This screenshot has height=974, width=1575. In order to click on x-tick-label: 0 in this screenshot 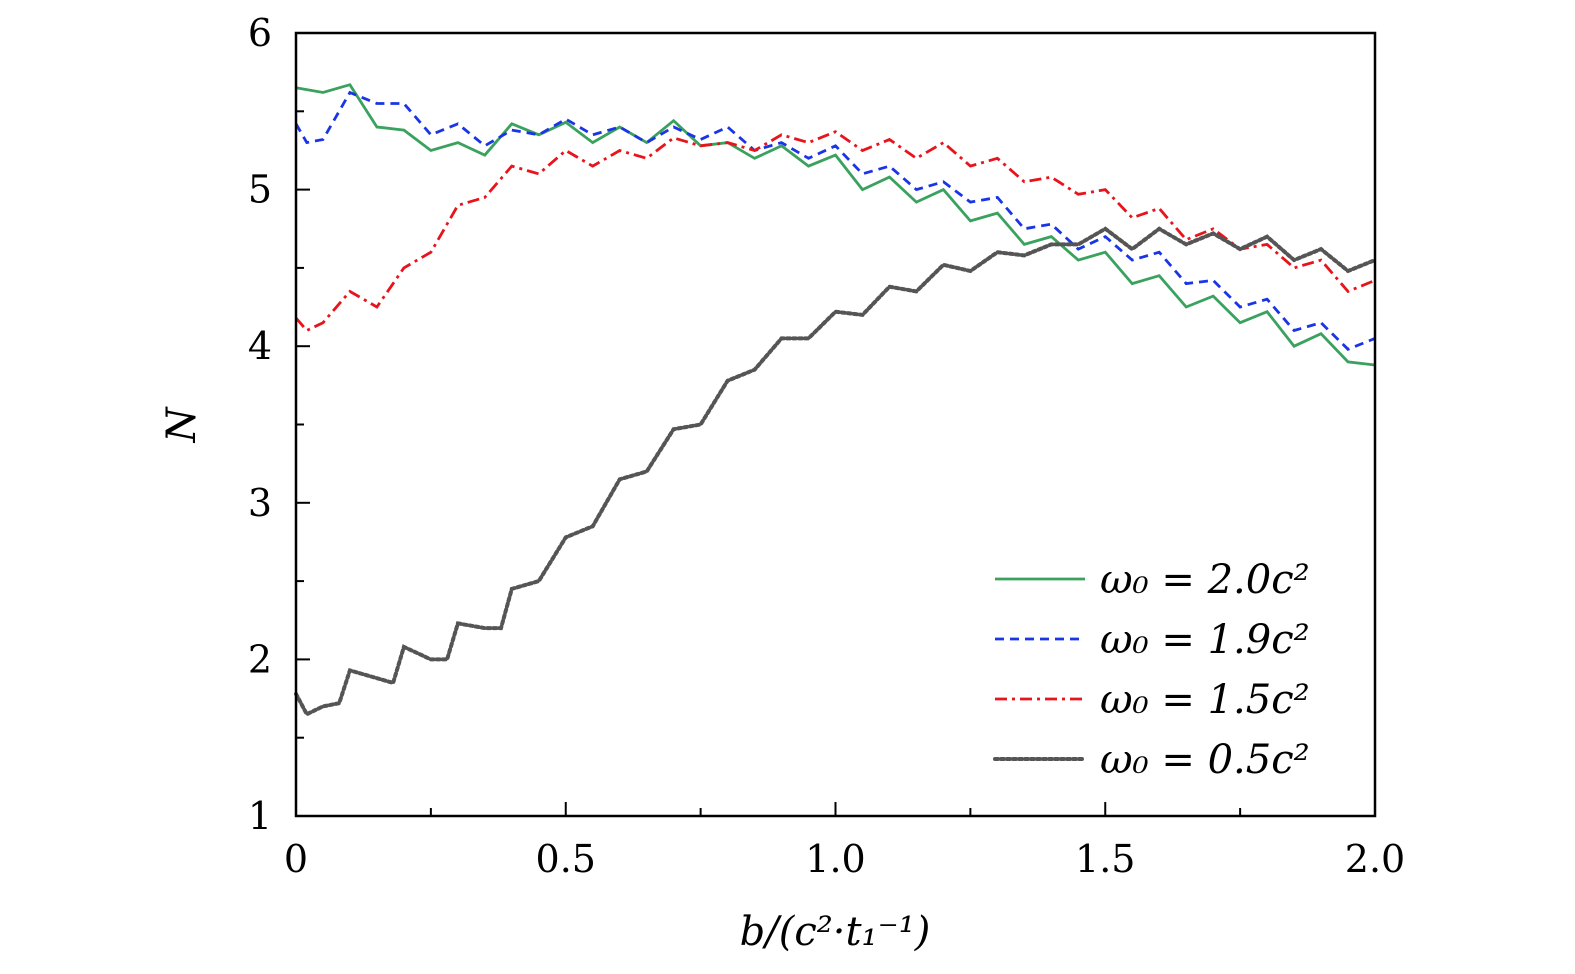, I will do `click(296, 859)`.